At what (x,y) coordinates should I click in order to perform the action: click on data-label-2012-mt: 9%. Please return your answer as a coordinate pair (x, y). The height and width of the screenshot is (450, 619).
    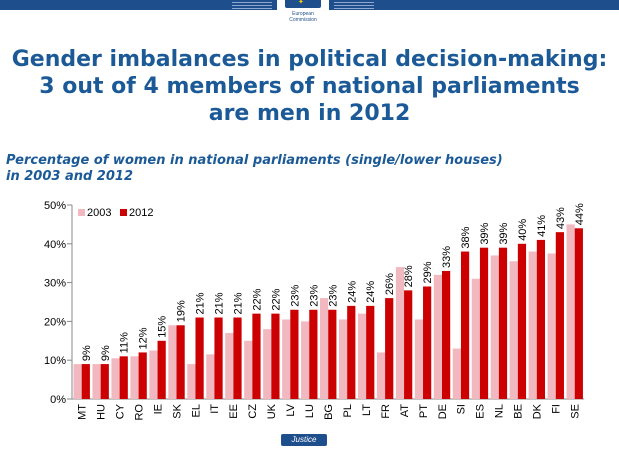
    Looking at the image, I should click on (87, 353).